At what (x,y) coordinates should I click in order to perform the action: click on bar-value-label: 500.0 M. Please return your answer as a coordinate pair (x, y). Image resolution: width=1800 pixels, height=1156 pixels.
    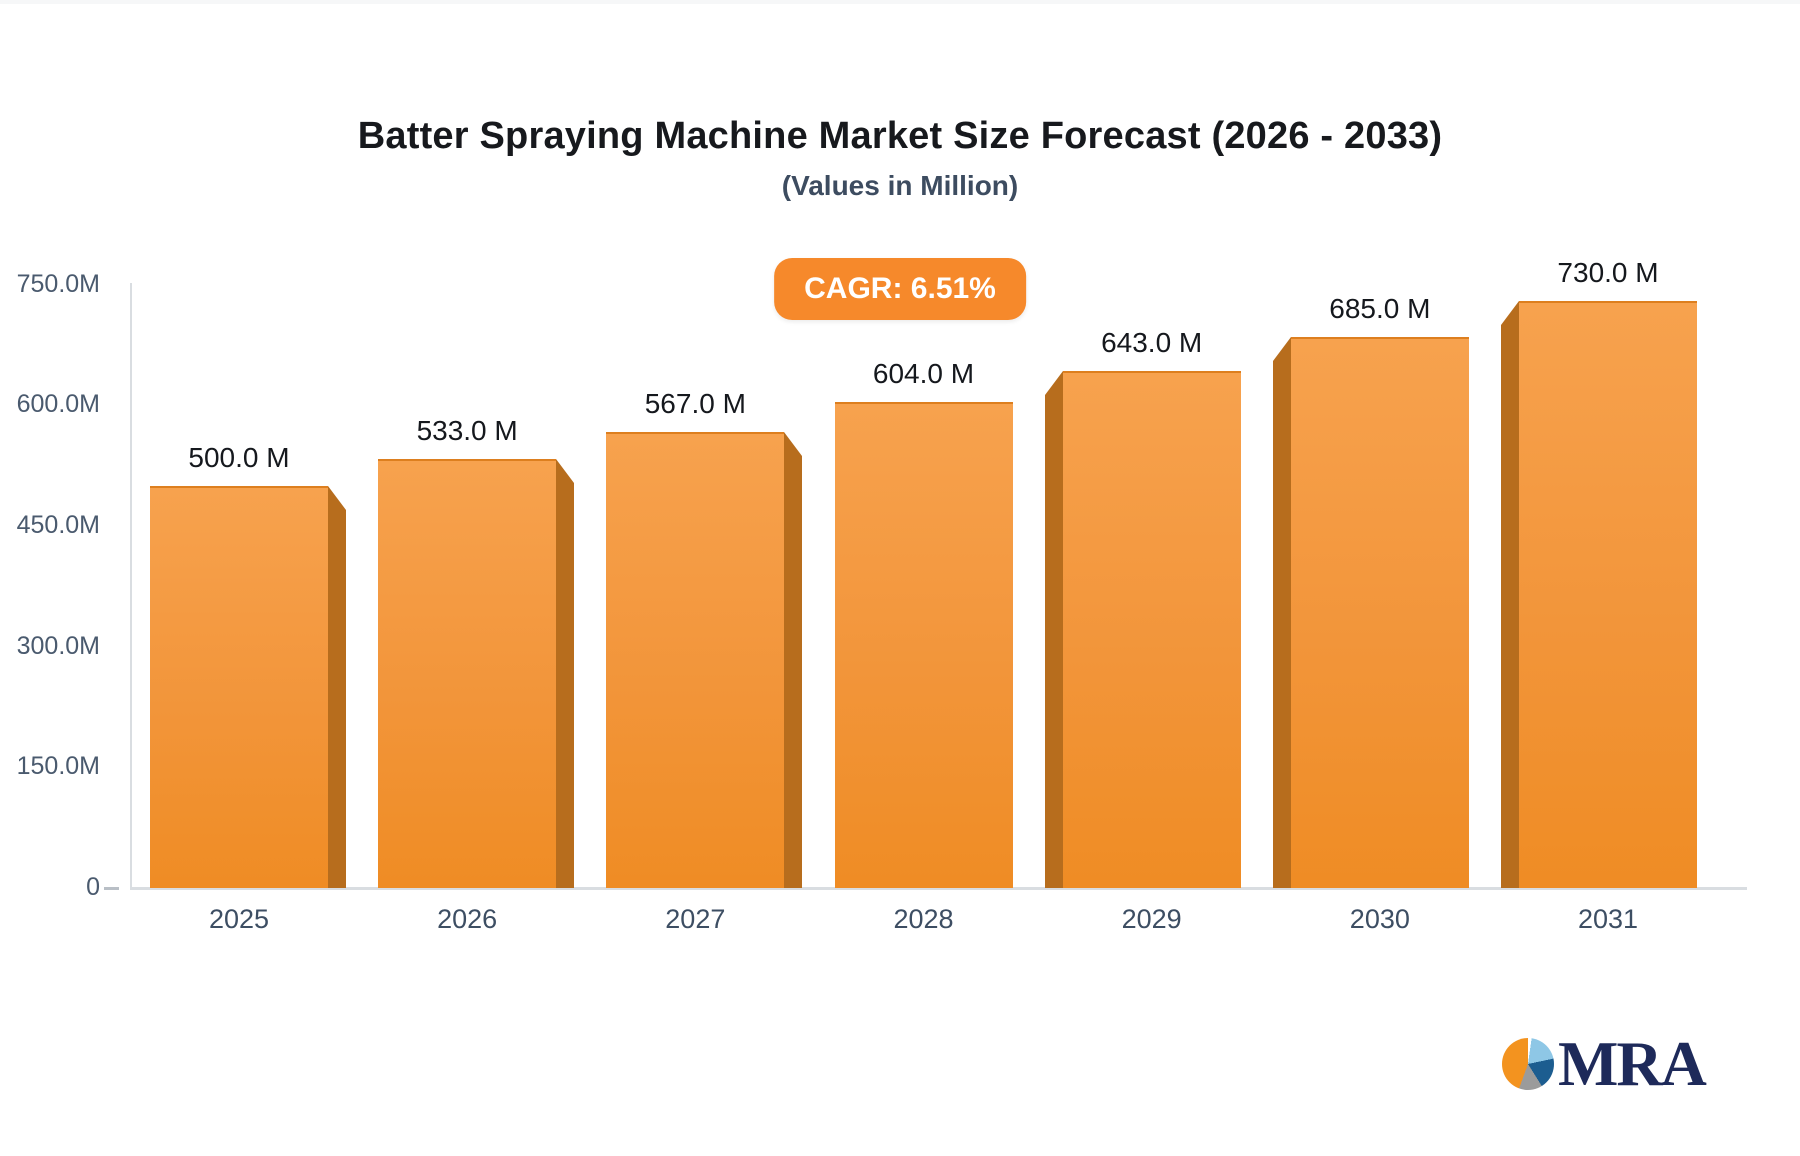
    Looking at the image, I should click on (239, 457).